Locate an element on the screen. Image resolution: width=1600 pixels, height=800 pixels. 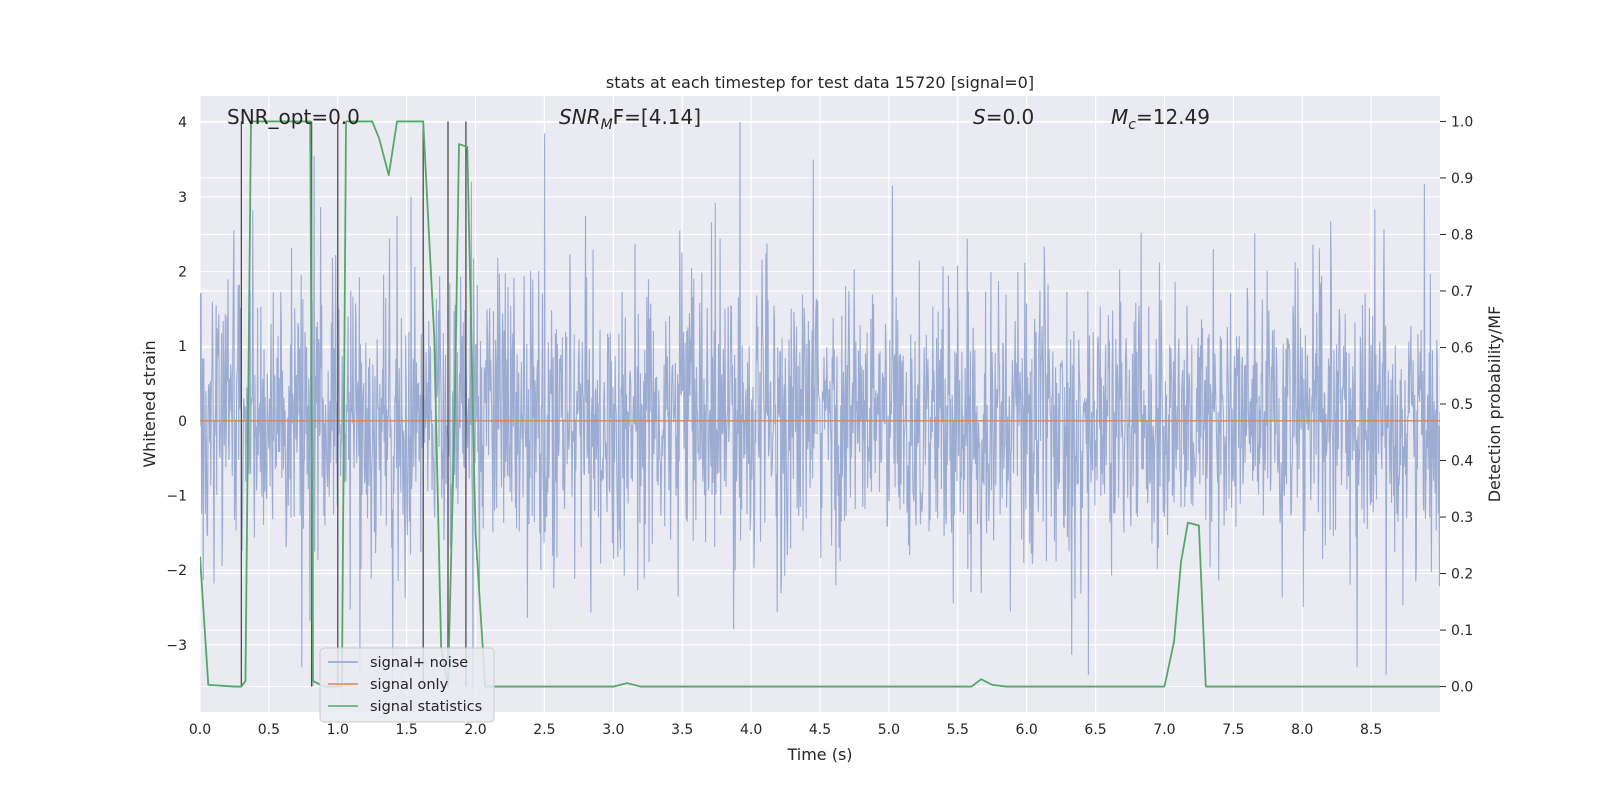
y-right-tick-label: 0.9 is located at coordinates (1462, 179).